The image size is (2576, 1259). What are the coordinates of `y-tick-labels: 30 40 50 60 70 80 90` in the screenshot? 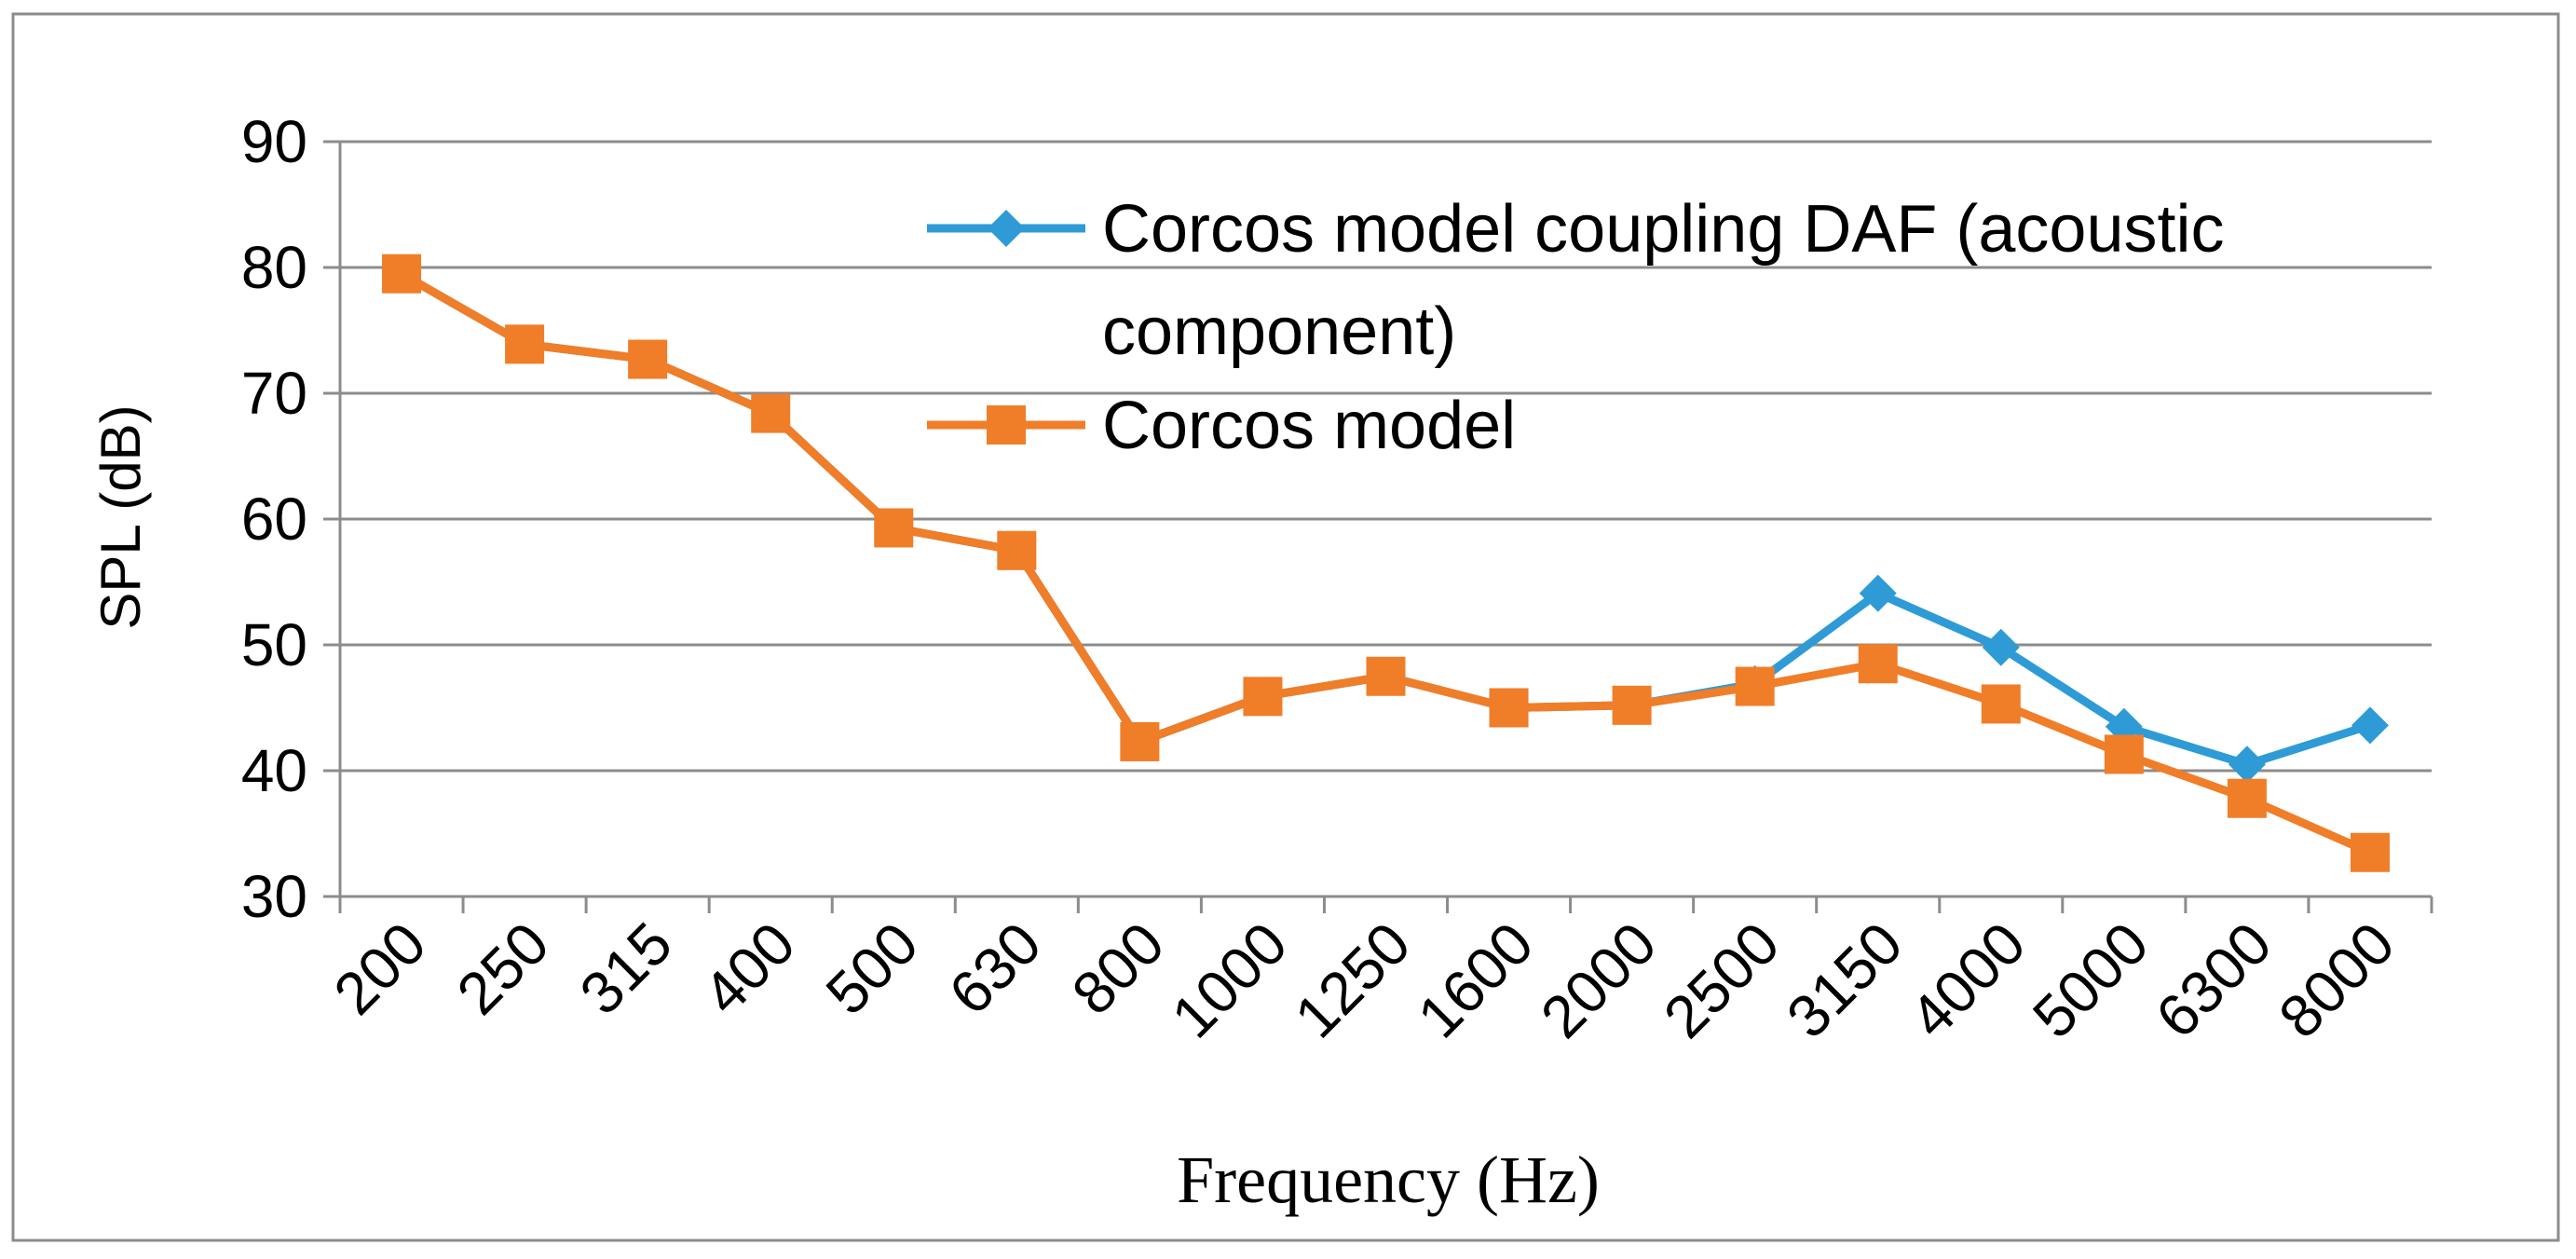 It's located at (274, 519).